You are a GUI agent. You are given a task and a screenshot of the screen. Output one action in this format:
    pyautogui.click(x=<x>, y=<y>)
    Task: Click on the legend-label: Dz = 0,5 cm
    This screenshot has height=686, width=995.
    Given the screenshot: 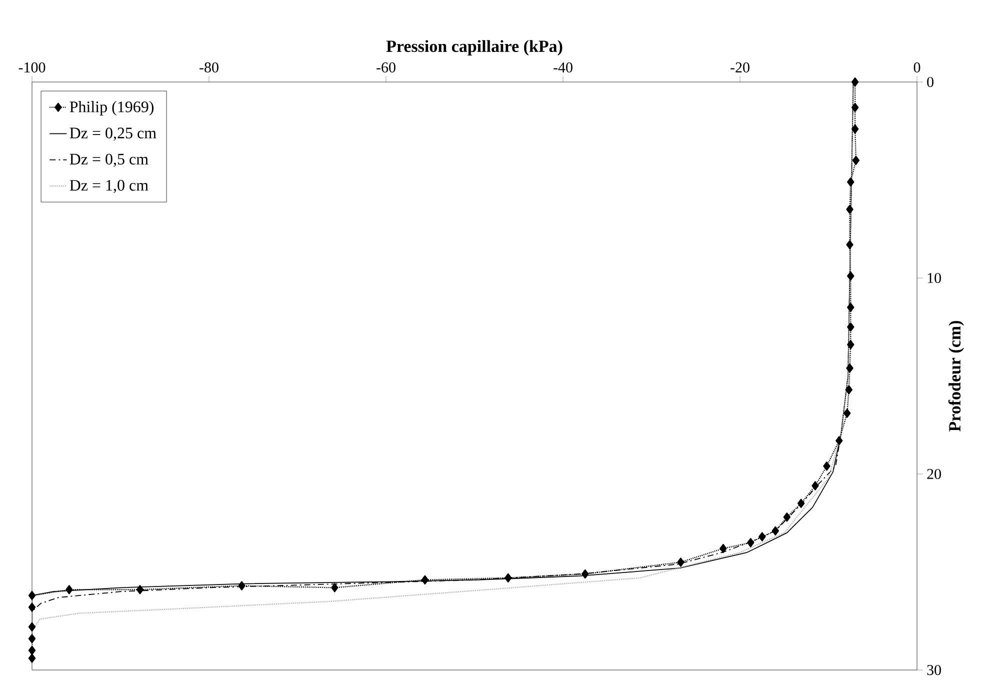 What is the action you would take?
    pyautogui.click(x=109, y=160)
    